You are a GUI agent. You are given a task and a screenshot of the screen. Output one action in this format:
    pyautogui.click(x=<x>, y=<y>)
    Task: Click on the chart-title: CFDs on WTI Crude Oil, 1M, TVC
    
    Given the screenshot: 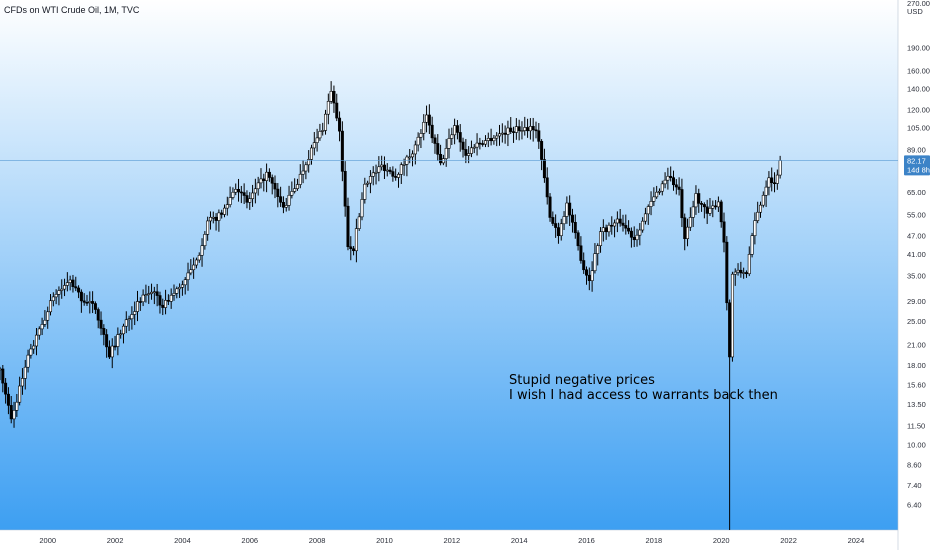 What is the action you would take?
    pyautogui.click(x=72, y=10)
    